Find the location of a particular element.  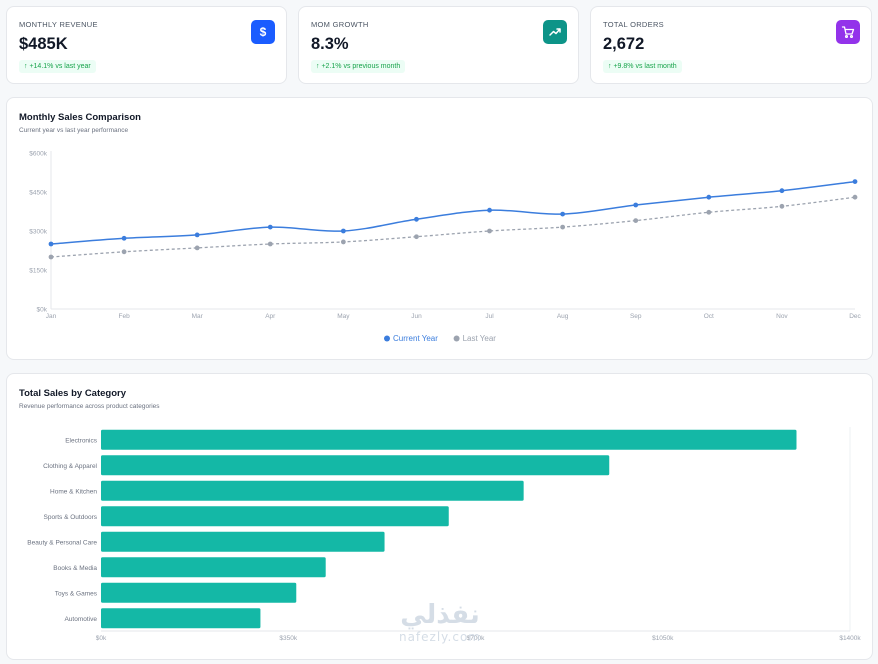

watermark-arabic: نفذلي is located at coordinates (440, 615).